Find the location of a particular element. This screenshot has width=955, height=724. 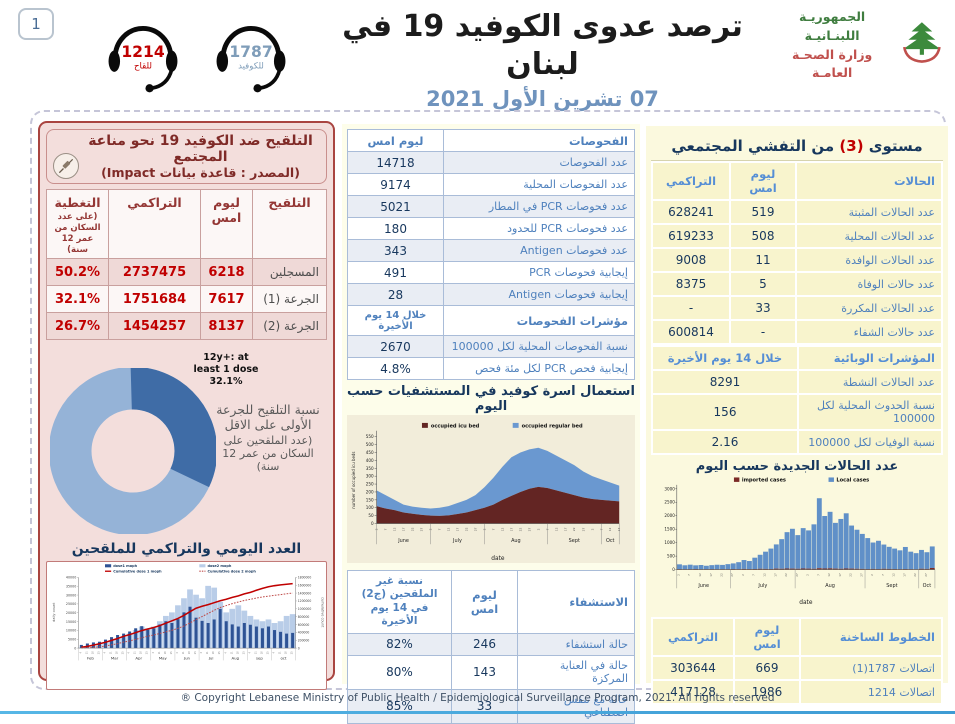

table-cell: 143 is located at coordinates (485, 672).